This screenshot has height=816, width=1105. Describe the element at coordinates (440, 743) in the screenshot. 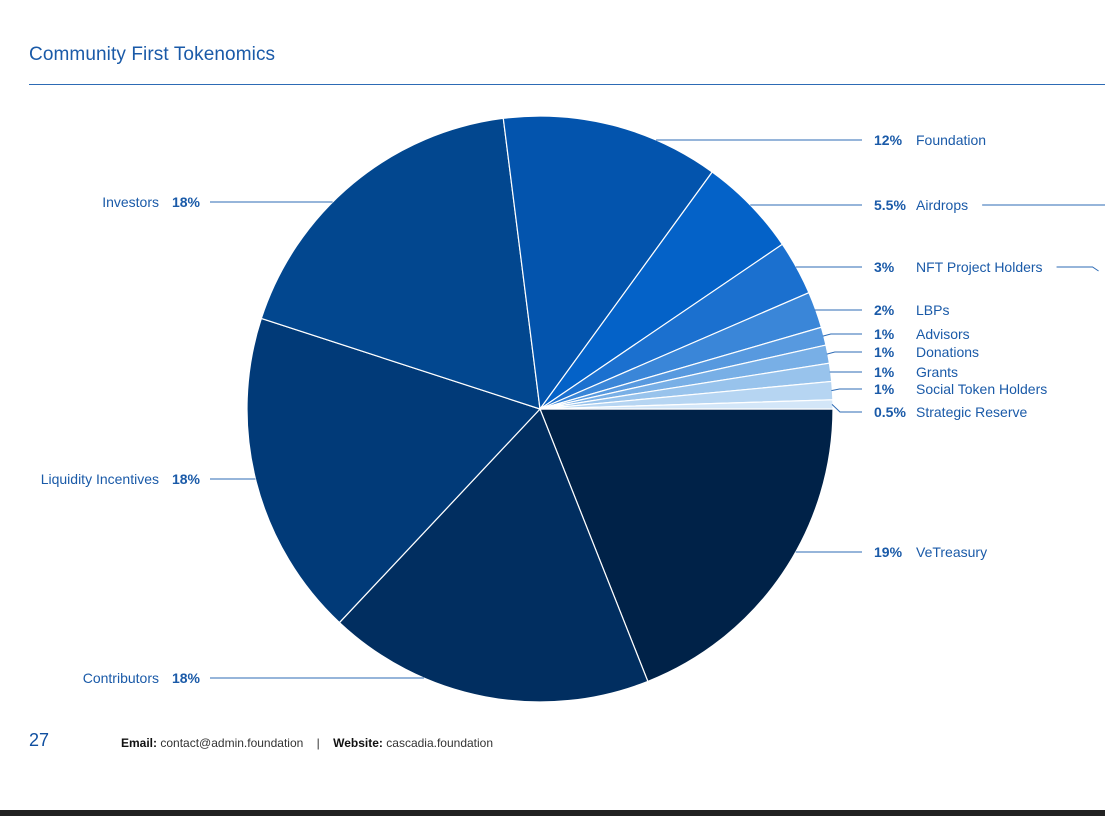

I see `website-value: cascadia.foundation` at that location.